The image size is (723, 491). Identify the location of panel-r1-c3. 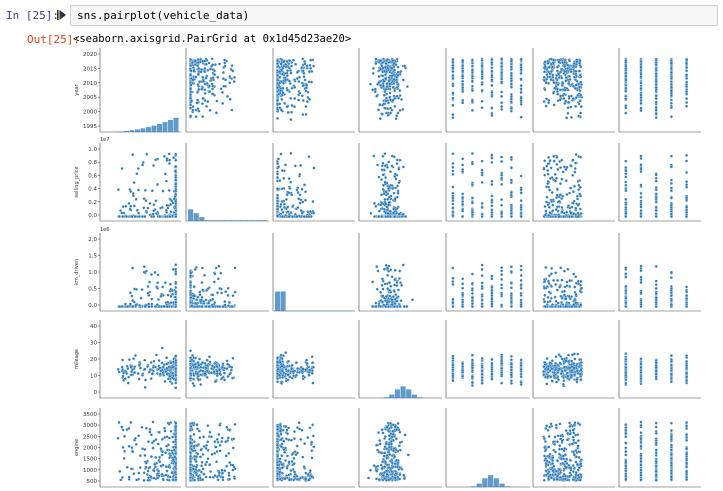
(400, 182).